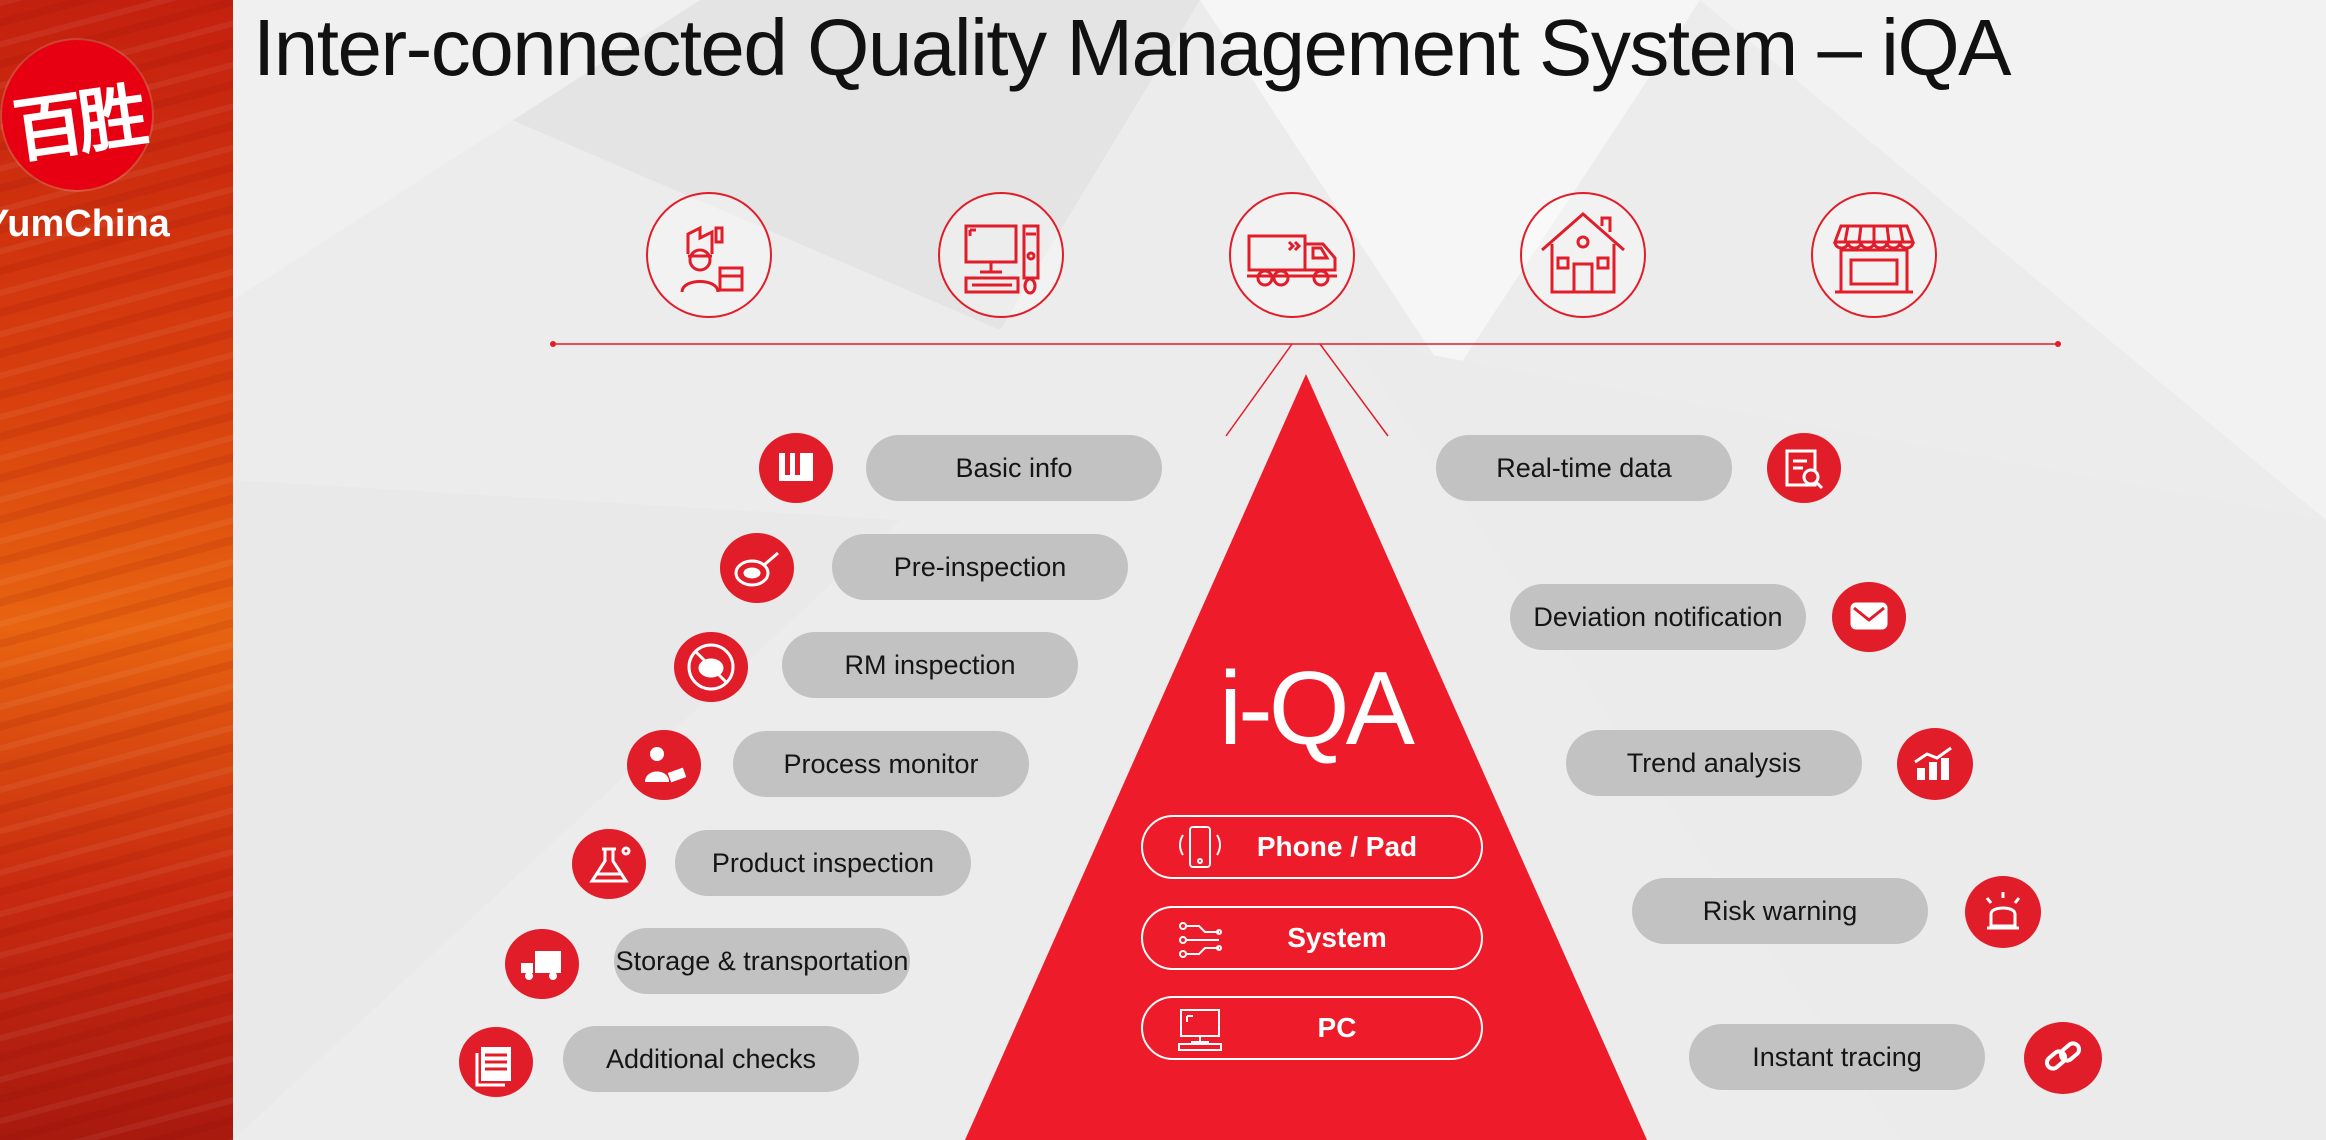 The height and width of the screenshot is (1140, 2326). What do you see at coordinates (881, 764) in the screenshot?
I see `feature-process-monitor: Process monitor` at bounding box center [881, 764].